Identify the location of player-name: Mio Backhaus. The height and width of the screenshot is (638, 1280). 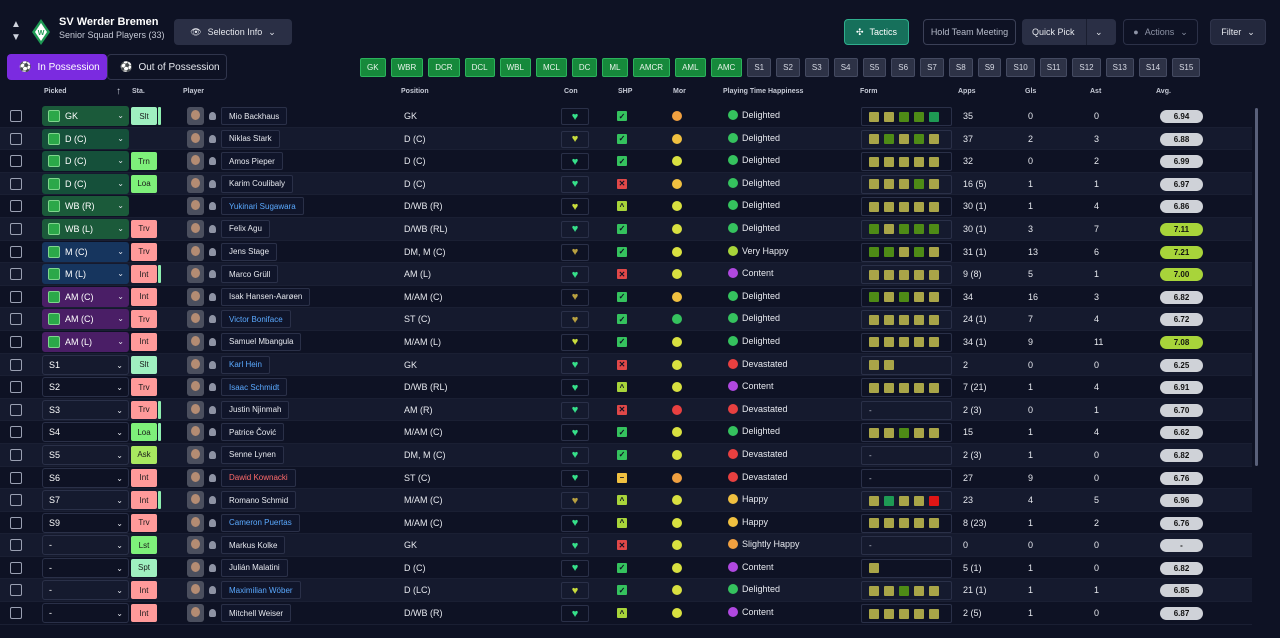
(254, 116).